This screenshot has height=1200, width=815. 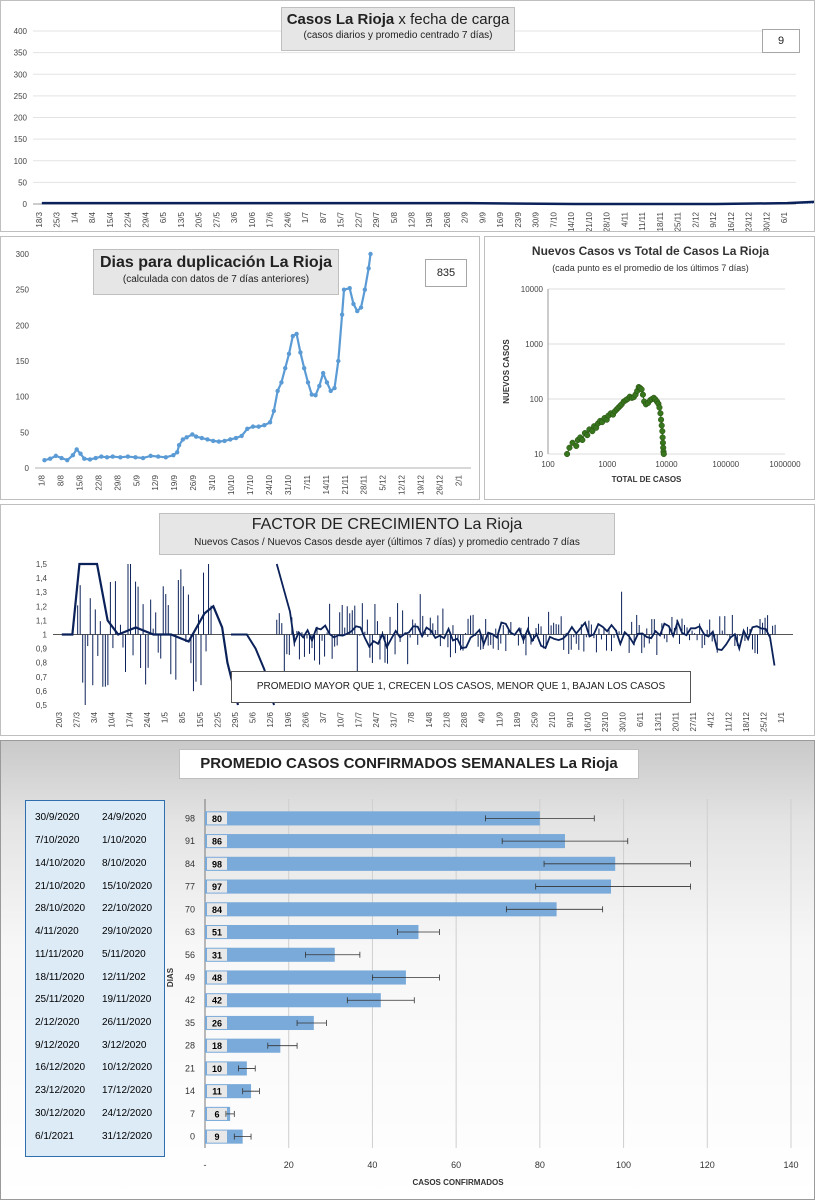 What do you see at coordinates (190, 932) in the screenshot?
I see `days-tick-label: 63` at bounding box center [190, 932].